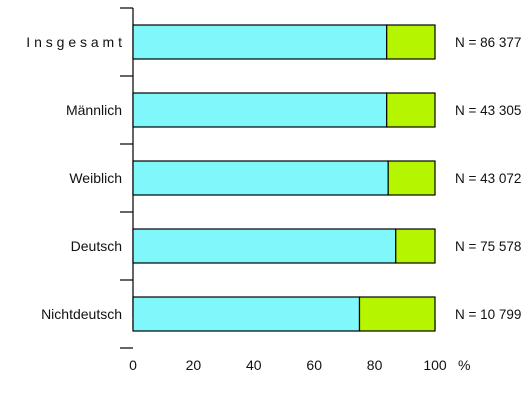 This screenshot has height=401, width=531. Describe the element at coordinates (488, 42) in the screenshot. I see `sample-size-label: N = 86 377` at that location.